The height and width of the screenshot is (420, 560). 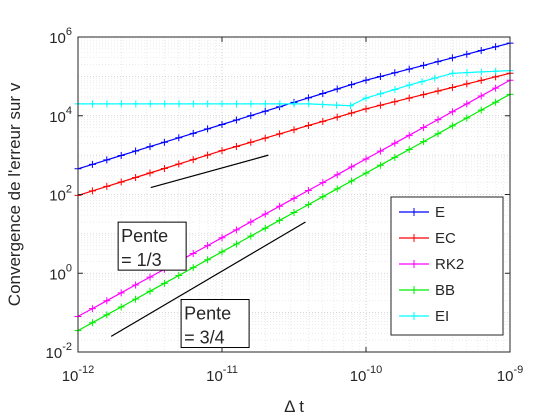 I want to click on legend-entry-ei: EI, so click(x=424, y=316).